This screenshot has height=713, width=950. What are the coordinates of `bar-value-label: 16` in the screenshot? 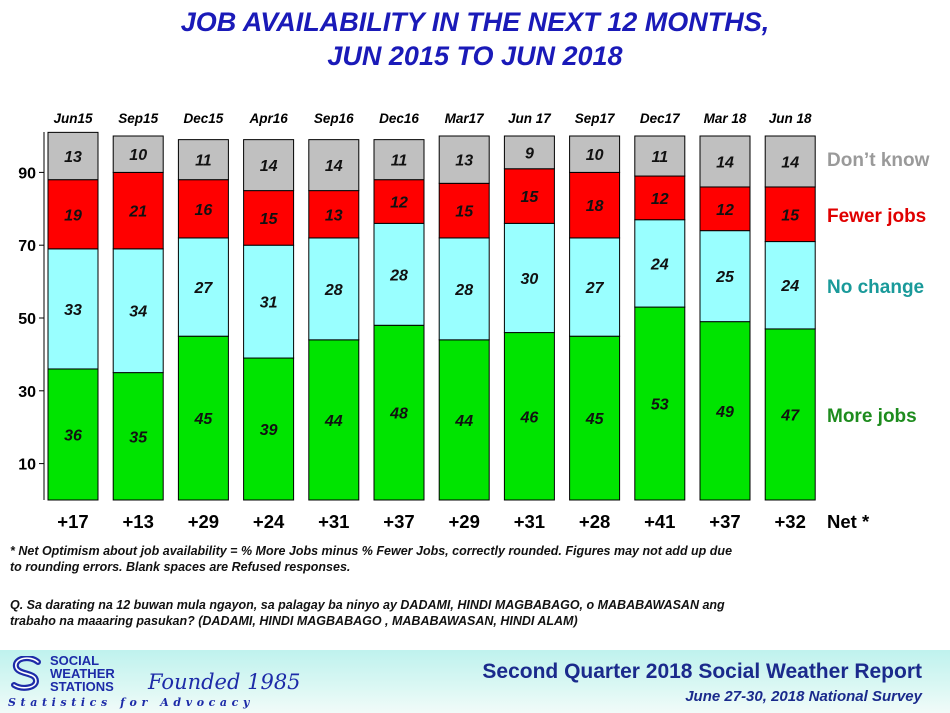 It's located at (204, 210).